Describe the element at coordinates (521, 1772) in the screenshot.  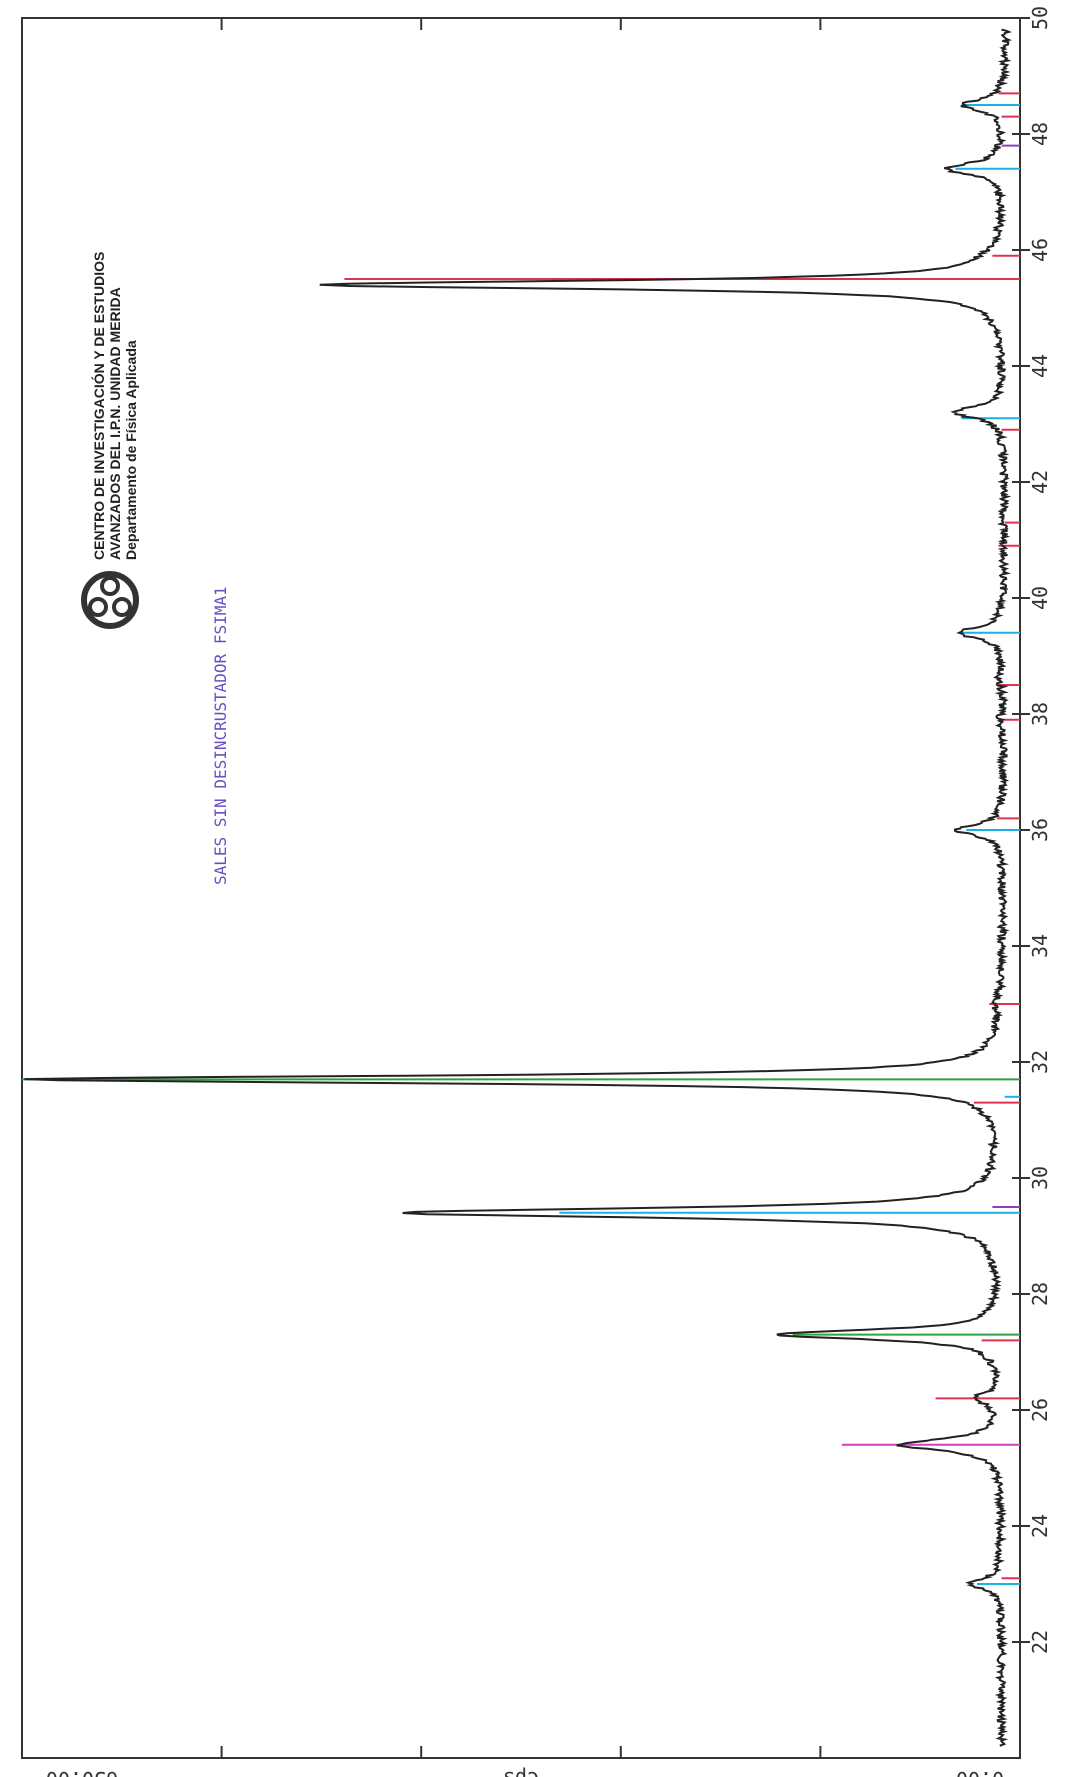
I see `y-axis-label: Cps` at that location.